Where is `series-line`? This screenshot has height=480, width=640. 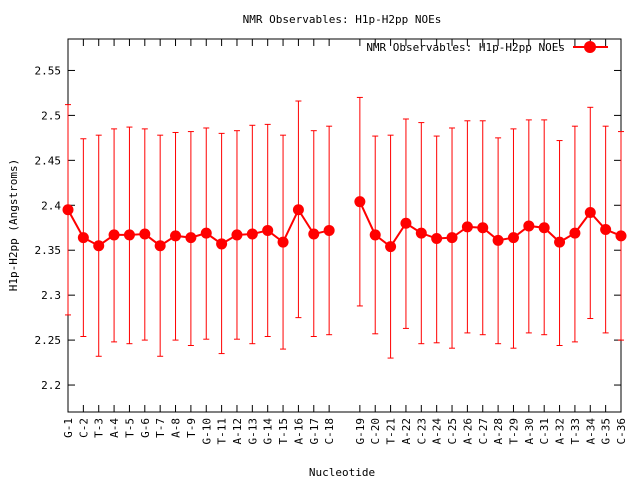 series-line is located at coordinates (344, 225).